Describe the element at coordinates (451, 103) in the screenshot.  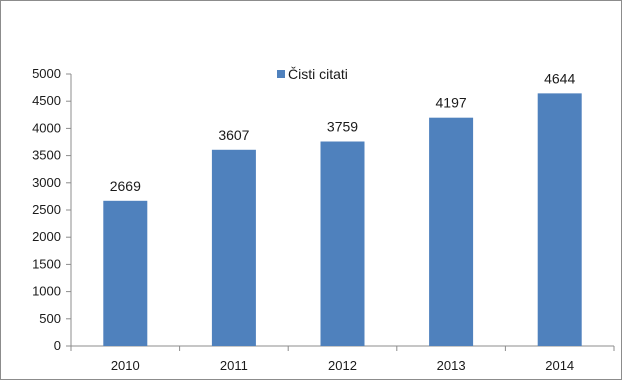
I see `data-label-2013: 4197` at that location.